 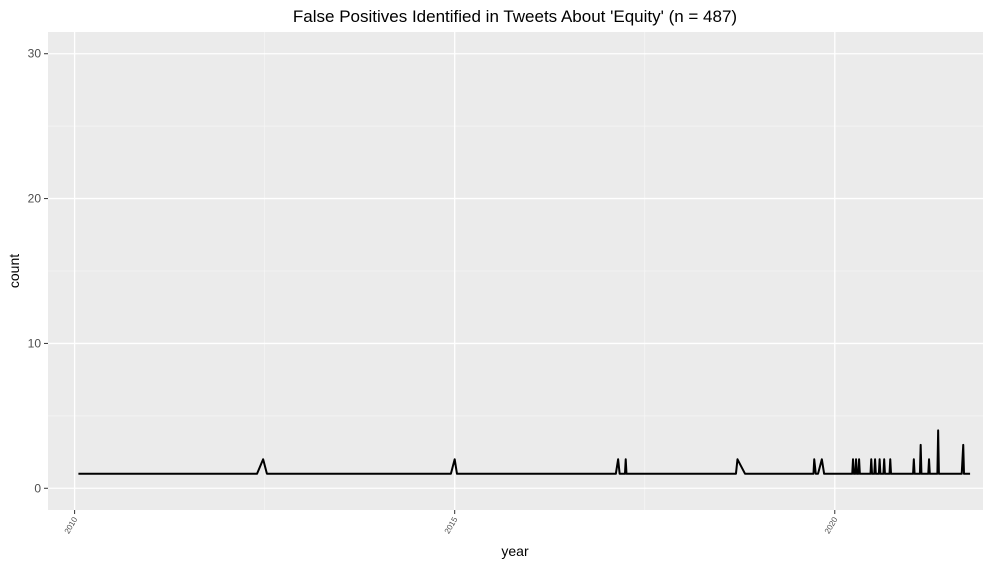 I want to click on x-tick-label: 2010, so click(x=71, y=525).